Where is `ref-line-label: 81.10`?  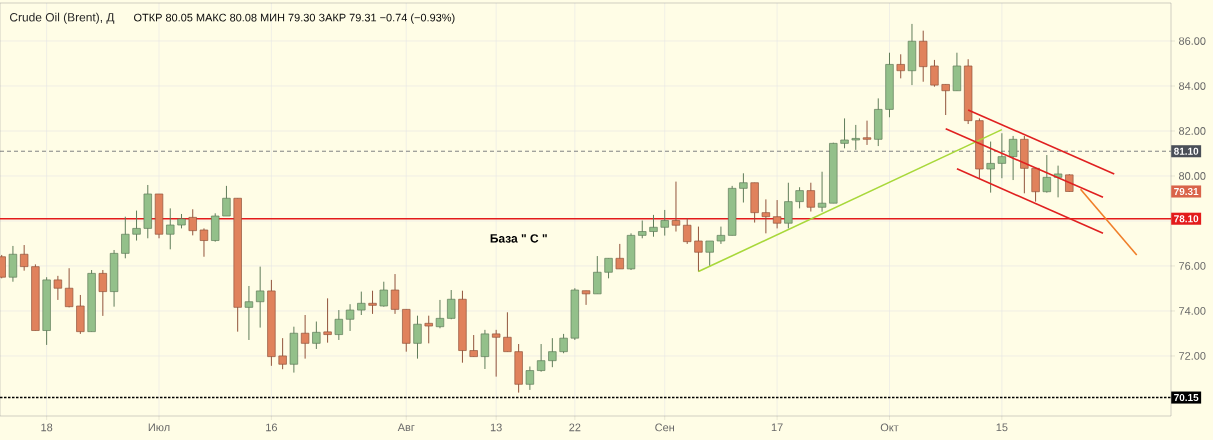
ref-line-label: 81.10 is located at coordinates (1186, 151).